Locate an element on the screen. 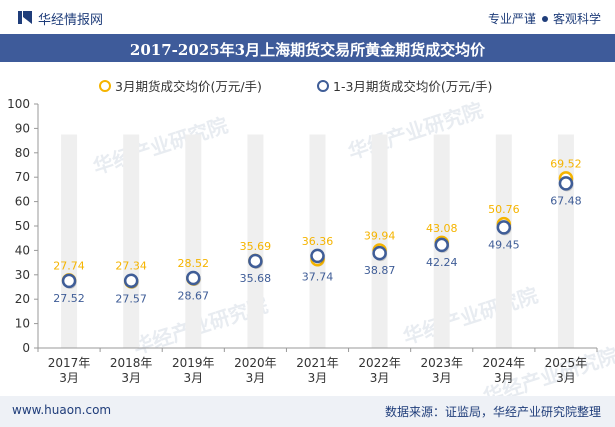 The width and height of the screenshot is (615, 427). slogan-right: 客观科学 is located at coordinates (576, 19).